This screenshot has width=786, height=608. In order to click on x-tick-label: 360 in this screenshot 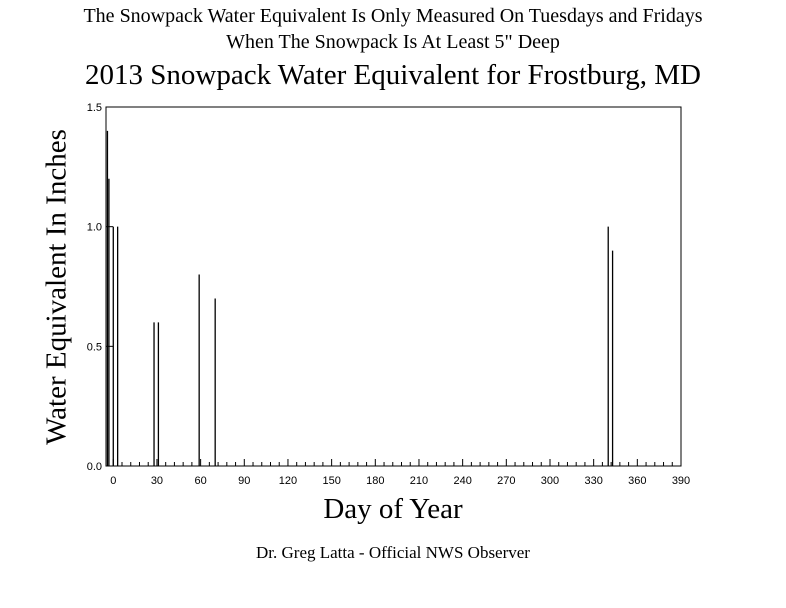, I will do `click(637, 481)`.